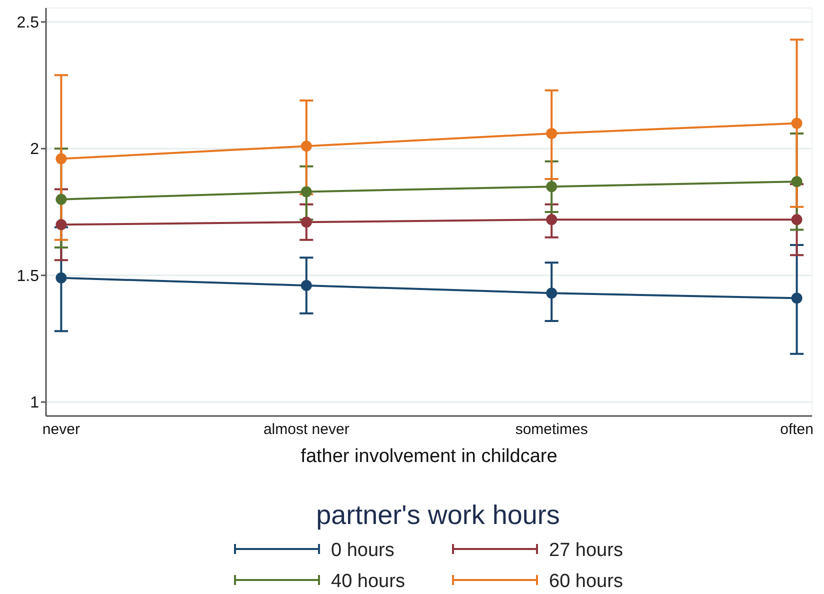  I want to click on legend-label: 27 hours, so click(586, 550).